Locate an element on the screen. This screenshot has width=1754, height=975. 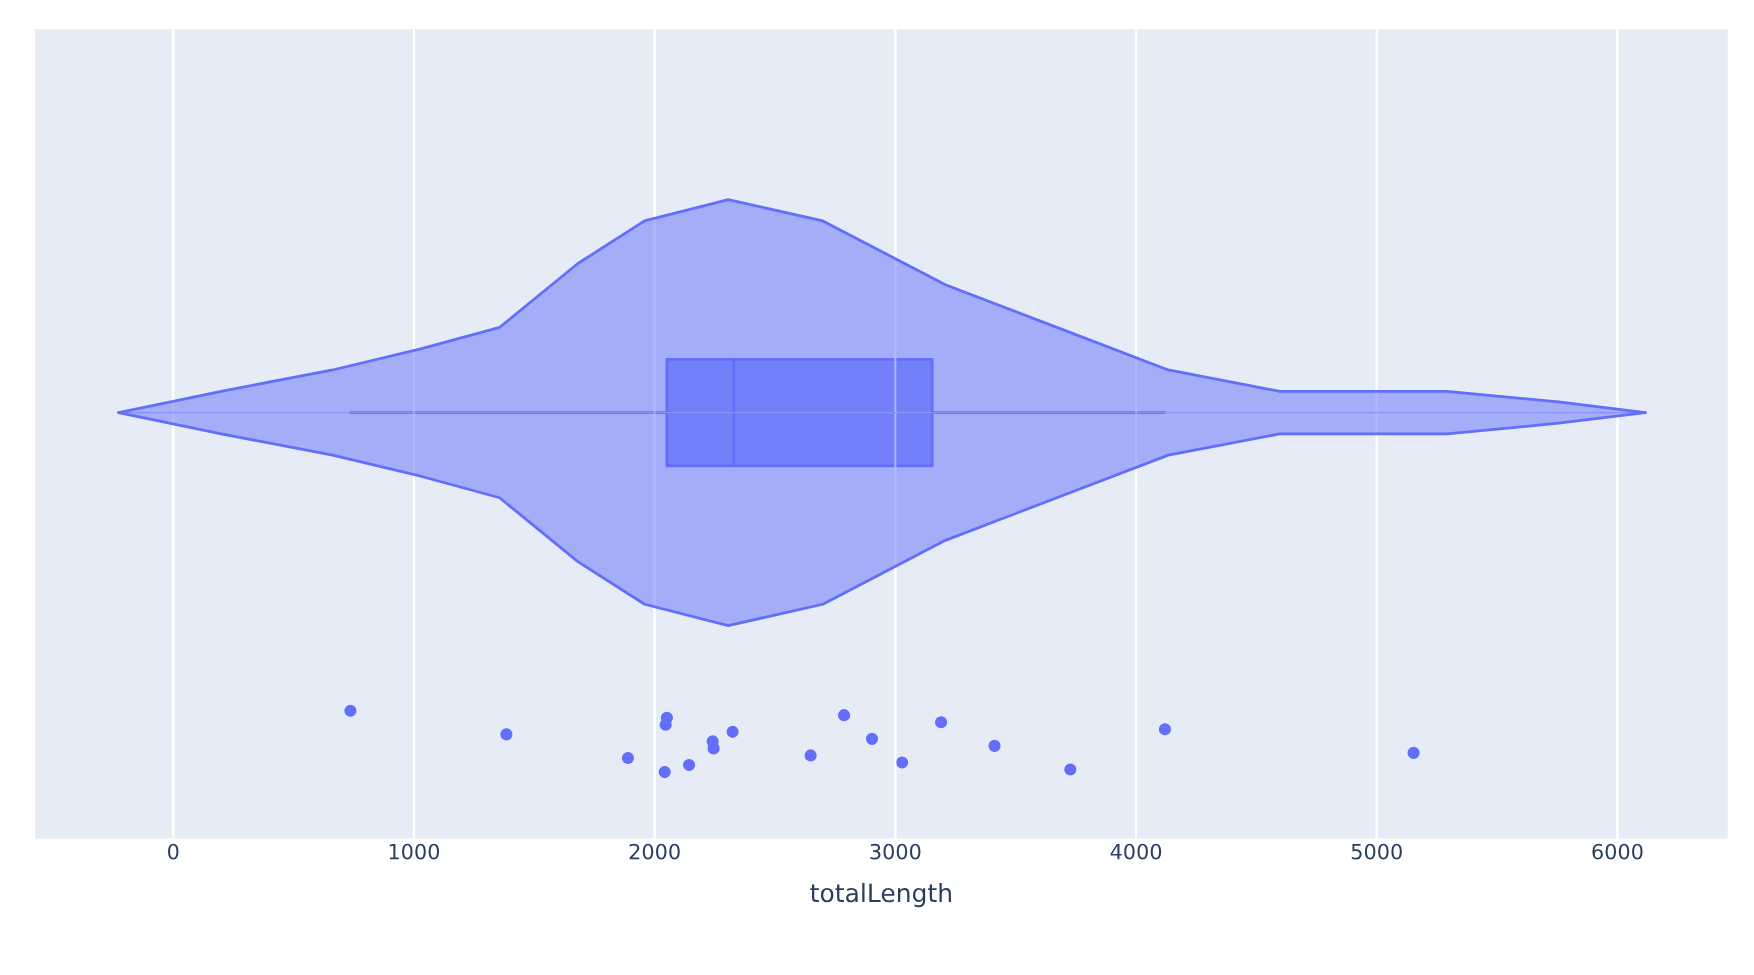
x-tick-label: 3000 is located at coordinates (895, 851).